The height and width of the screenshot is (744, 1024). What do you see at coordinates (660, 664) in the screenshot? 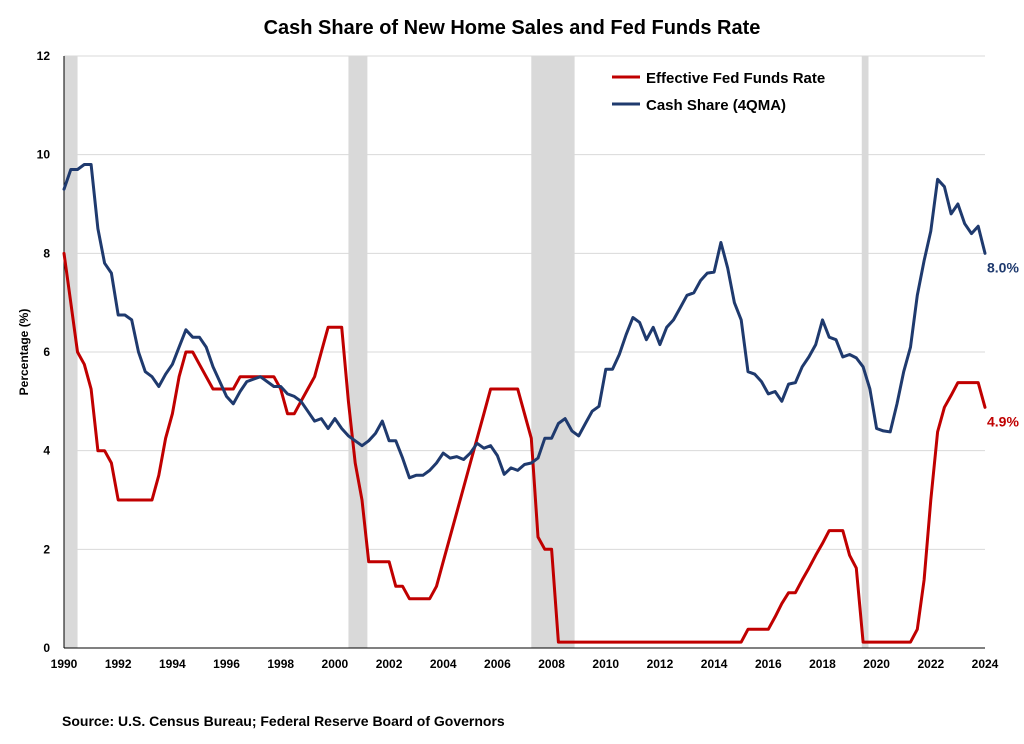
I see `x-tick-label: 2012` at bounding box center [660, 664].